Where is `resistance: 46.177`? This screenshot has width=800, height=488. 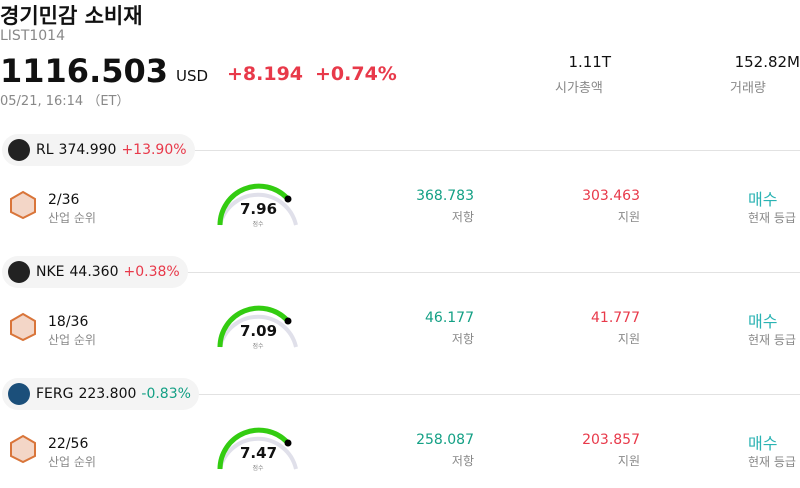
resistance: 46.177 is located at coordinates (449, 318).